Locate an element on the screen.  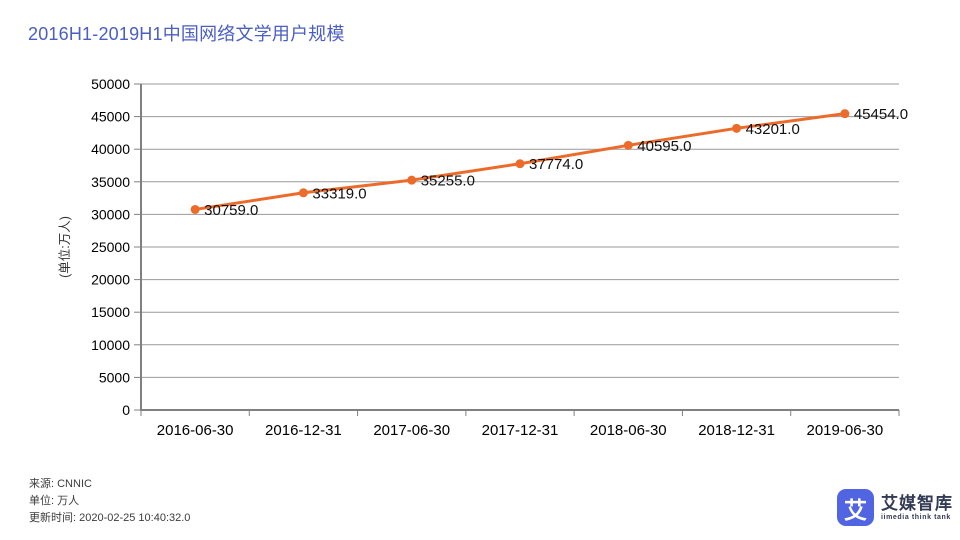
y-tick-label: 10000 is located at coordinates (110, 345).